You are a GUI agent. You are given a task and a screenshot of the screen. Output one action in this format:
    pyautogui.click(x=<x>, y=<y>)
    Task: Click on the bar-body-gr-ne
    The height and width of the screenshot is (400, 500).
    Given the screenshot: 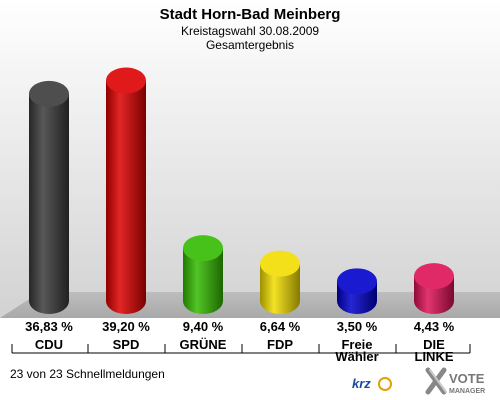 What is the action you would take?
    pyautogui.click(x=203, y=281)
    